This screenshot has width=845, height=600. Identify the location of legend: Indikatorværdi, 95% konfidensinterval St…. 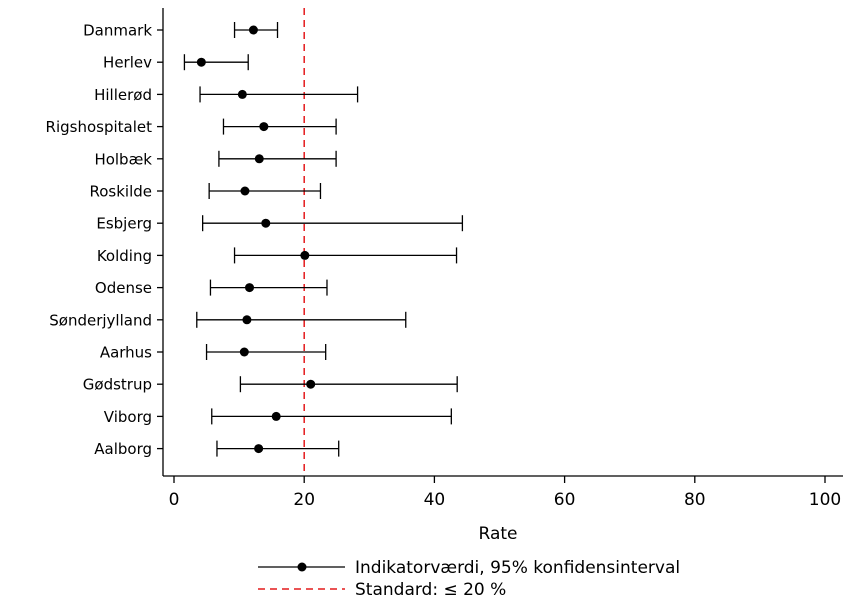
(469, 579).